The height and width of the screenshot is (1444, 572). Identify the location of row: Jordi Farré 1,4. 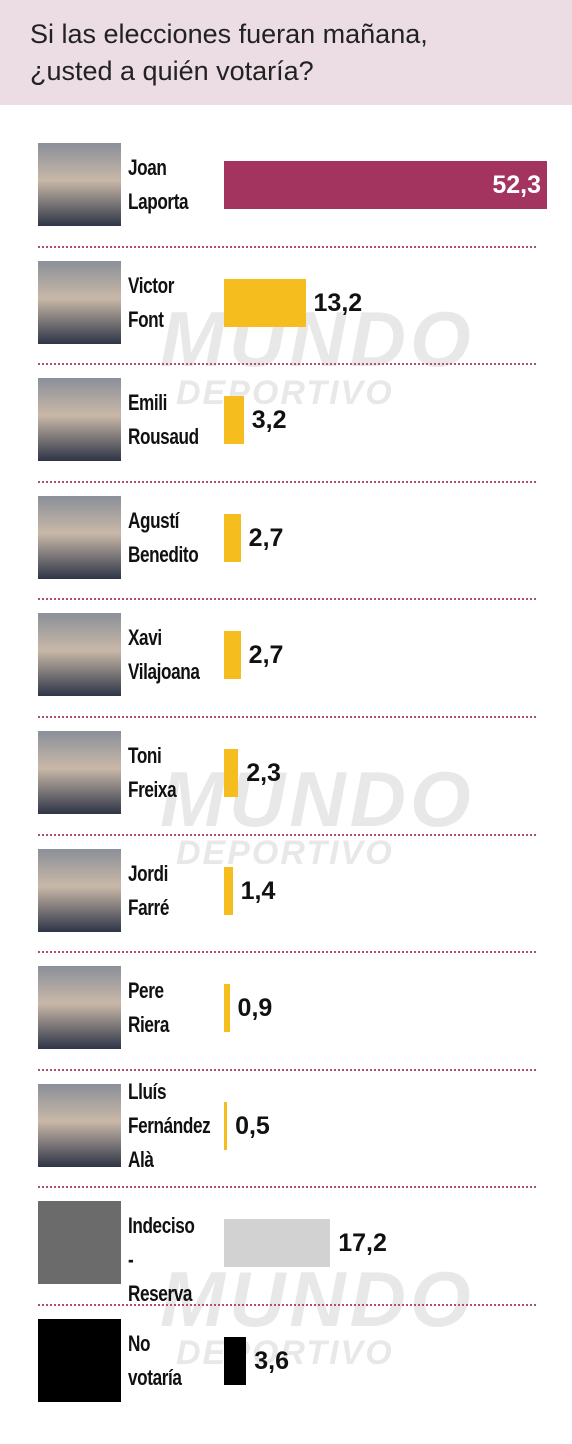
(286, 892).